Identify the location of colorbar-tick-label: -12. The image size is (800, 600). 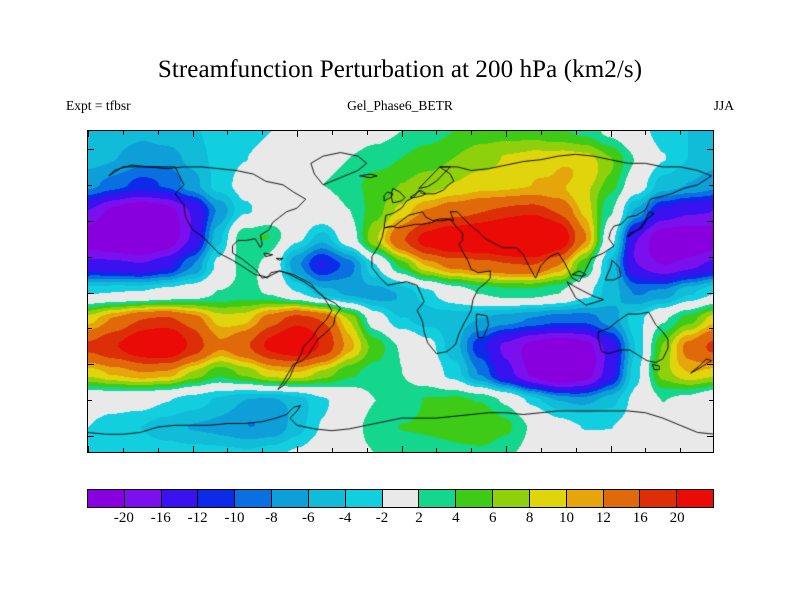
(197, 518).